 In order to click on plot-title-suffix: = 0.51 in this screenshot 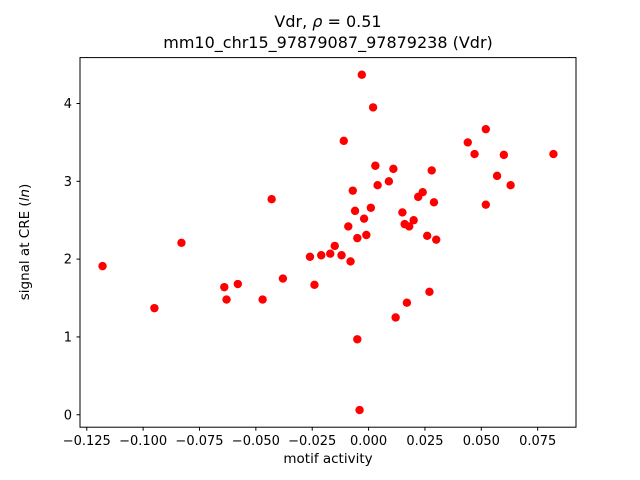, I will do `click(352, 21)`.